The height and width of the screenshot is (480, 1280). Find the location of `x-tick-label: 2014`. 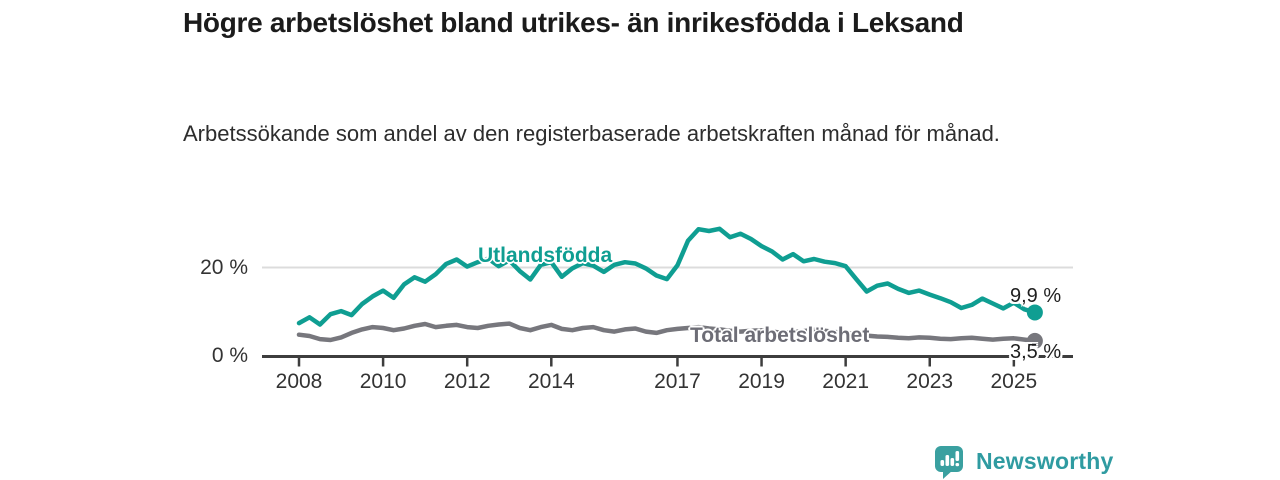

x-tick-label: 2014 is located at coordinates (551, 381).